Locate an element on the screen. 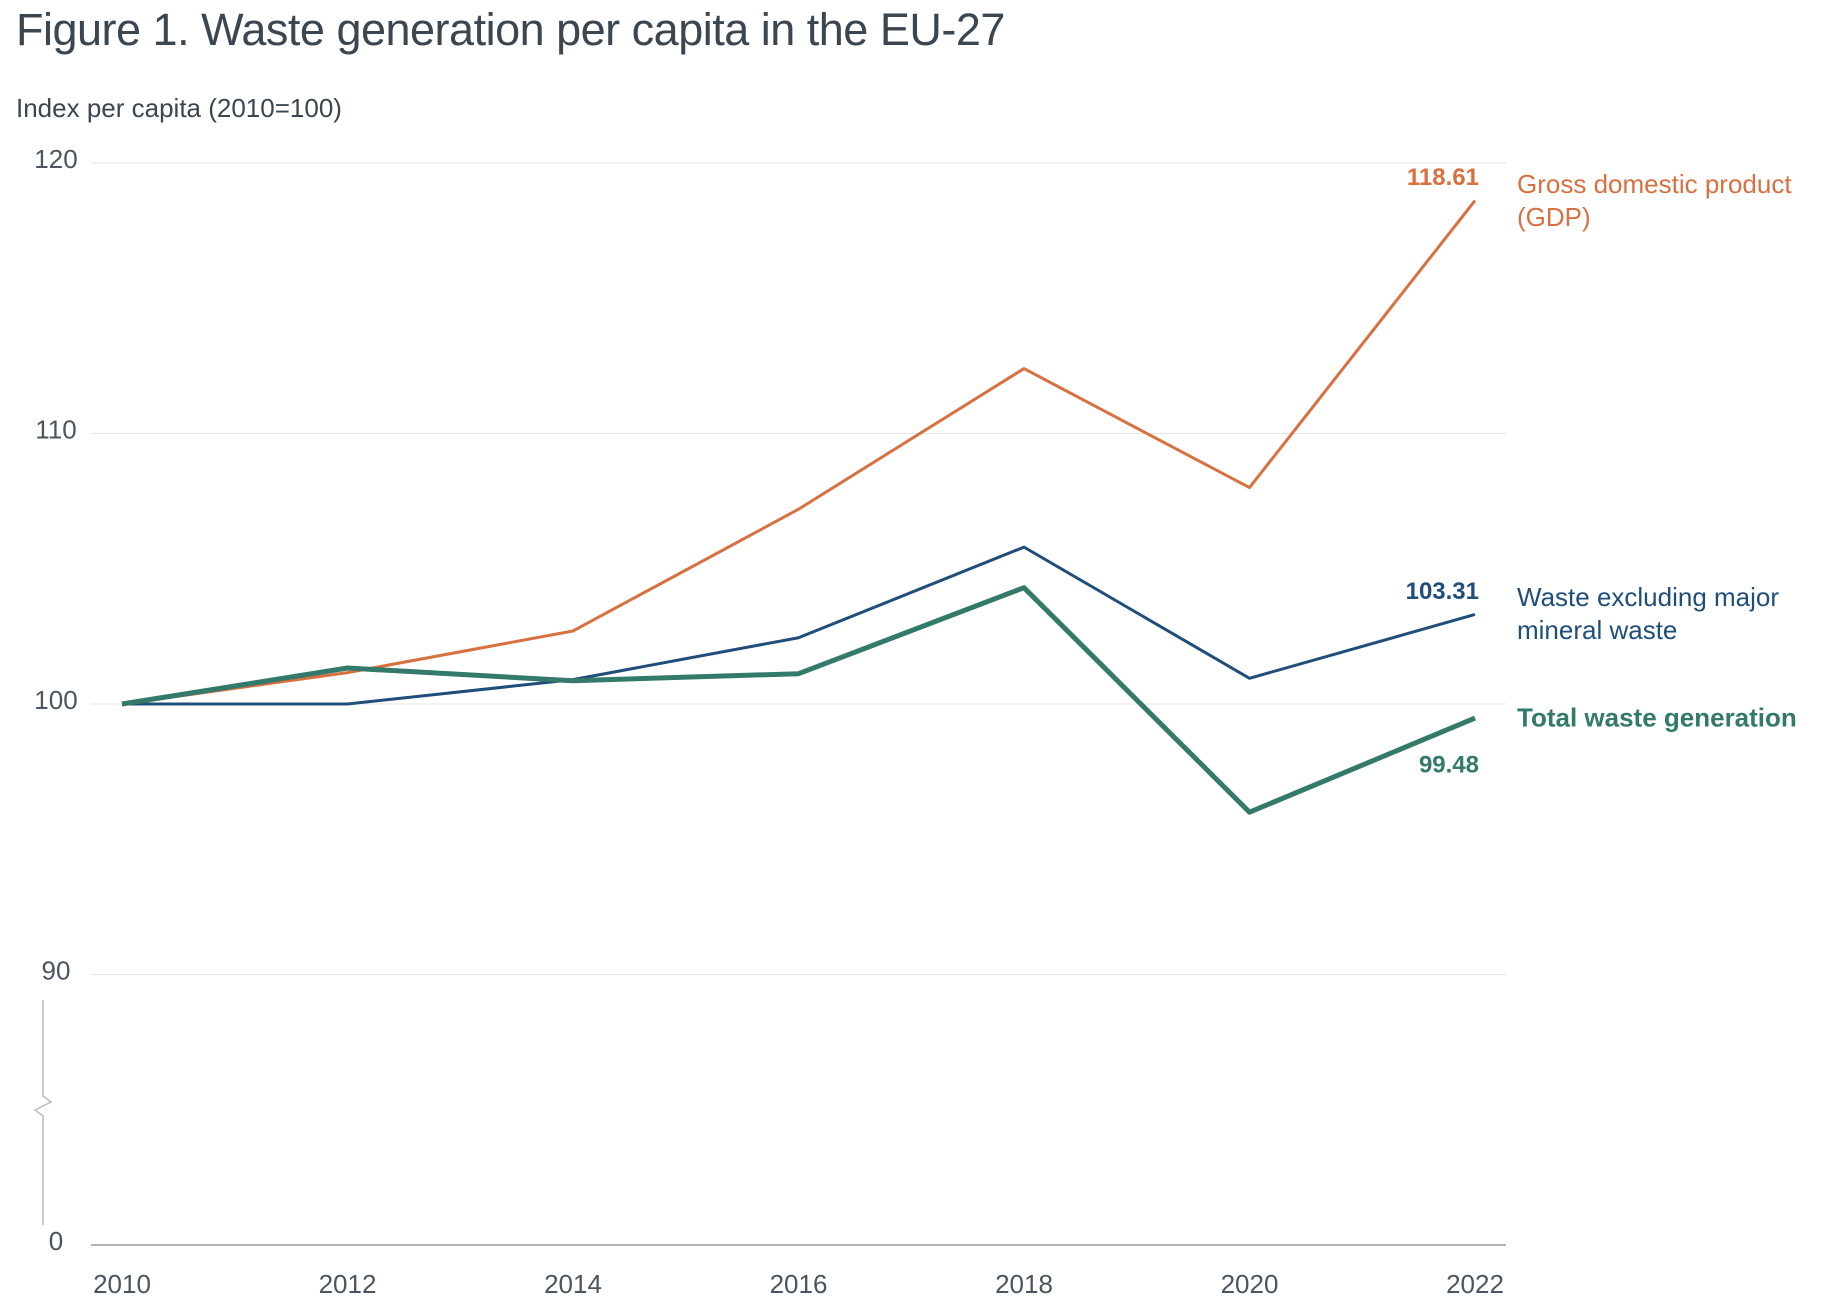  y-tick-label: 100 is located at coordinates (55, 700).